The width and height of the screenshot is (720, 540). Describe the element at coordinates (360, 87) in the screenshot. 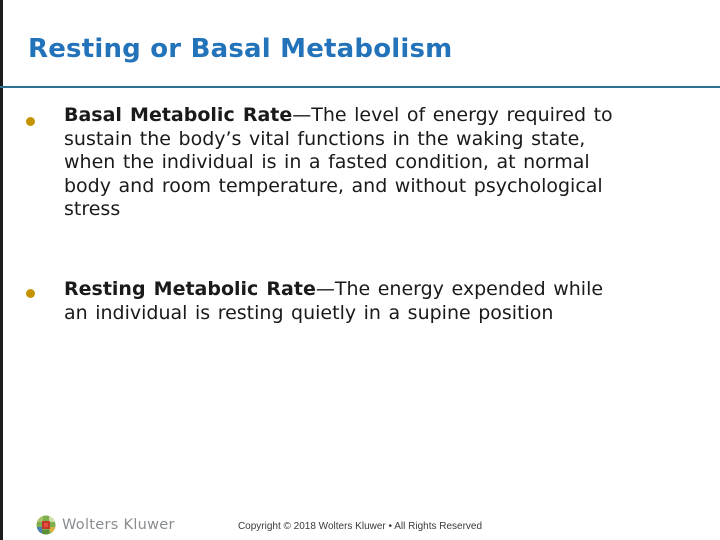

I see `title-divider` at that location.